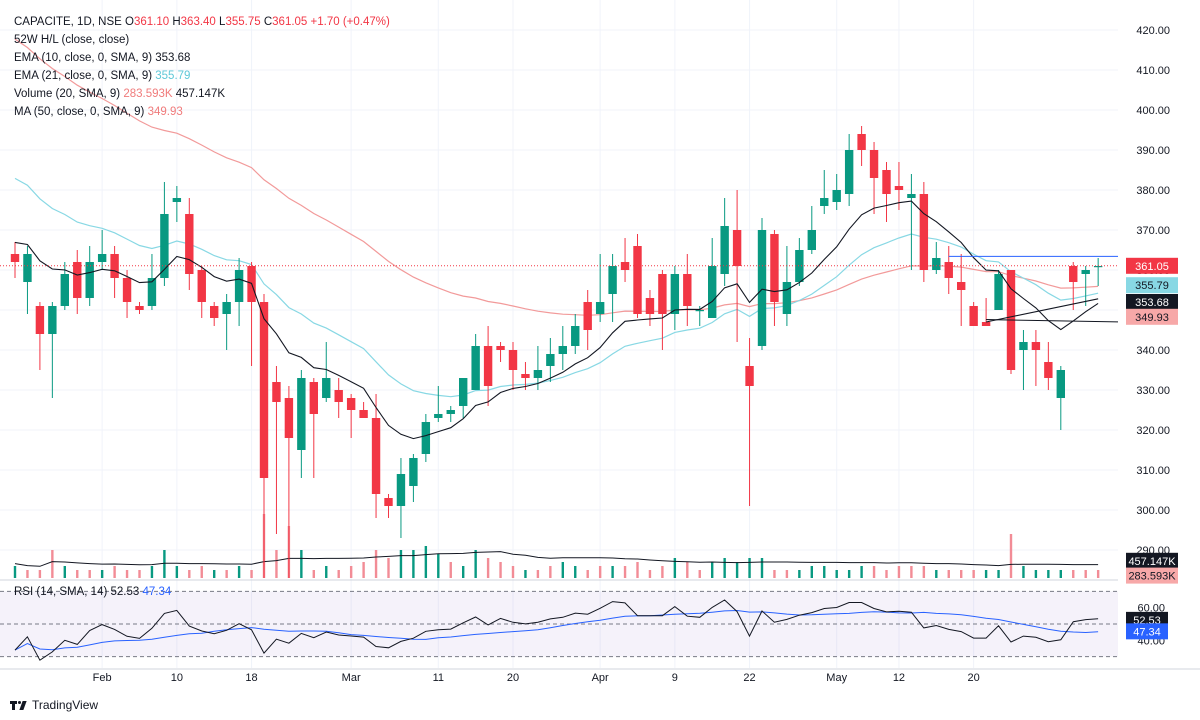 This screenshot has height=720, width=1200. What do you see at coordinates (1152, 560) in the screenshot?
I see `volume-avg-tag` at bounding box center [1152, 560].